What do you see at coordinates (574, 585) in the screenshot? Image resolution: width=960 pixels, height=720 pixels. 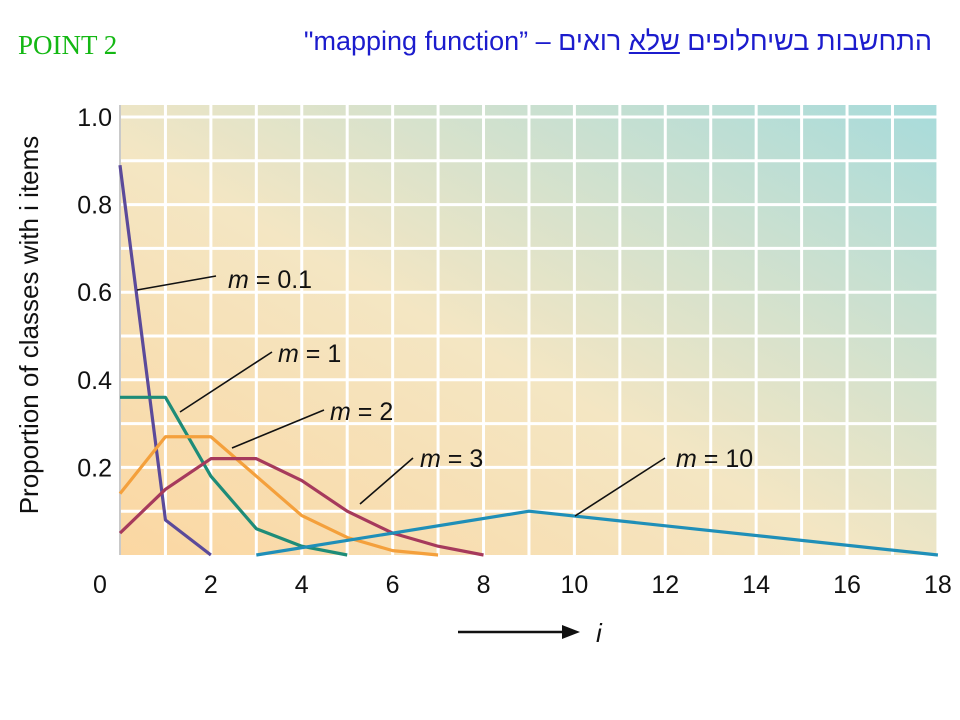 I see `x-tick-label: 10` at bounding box center [574, 585].